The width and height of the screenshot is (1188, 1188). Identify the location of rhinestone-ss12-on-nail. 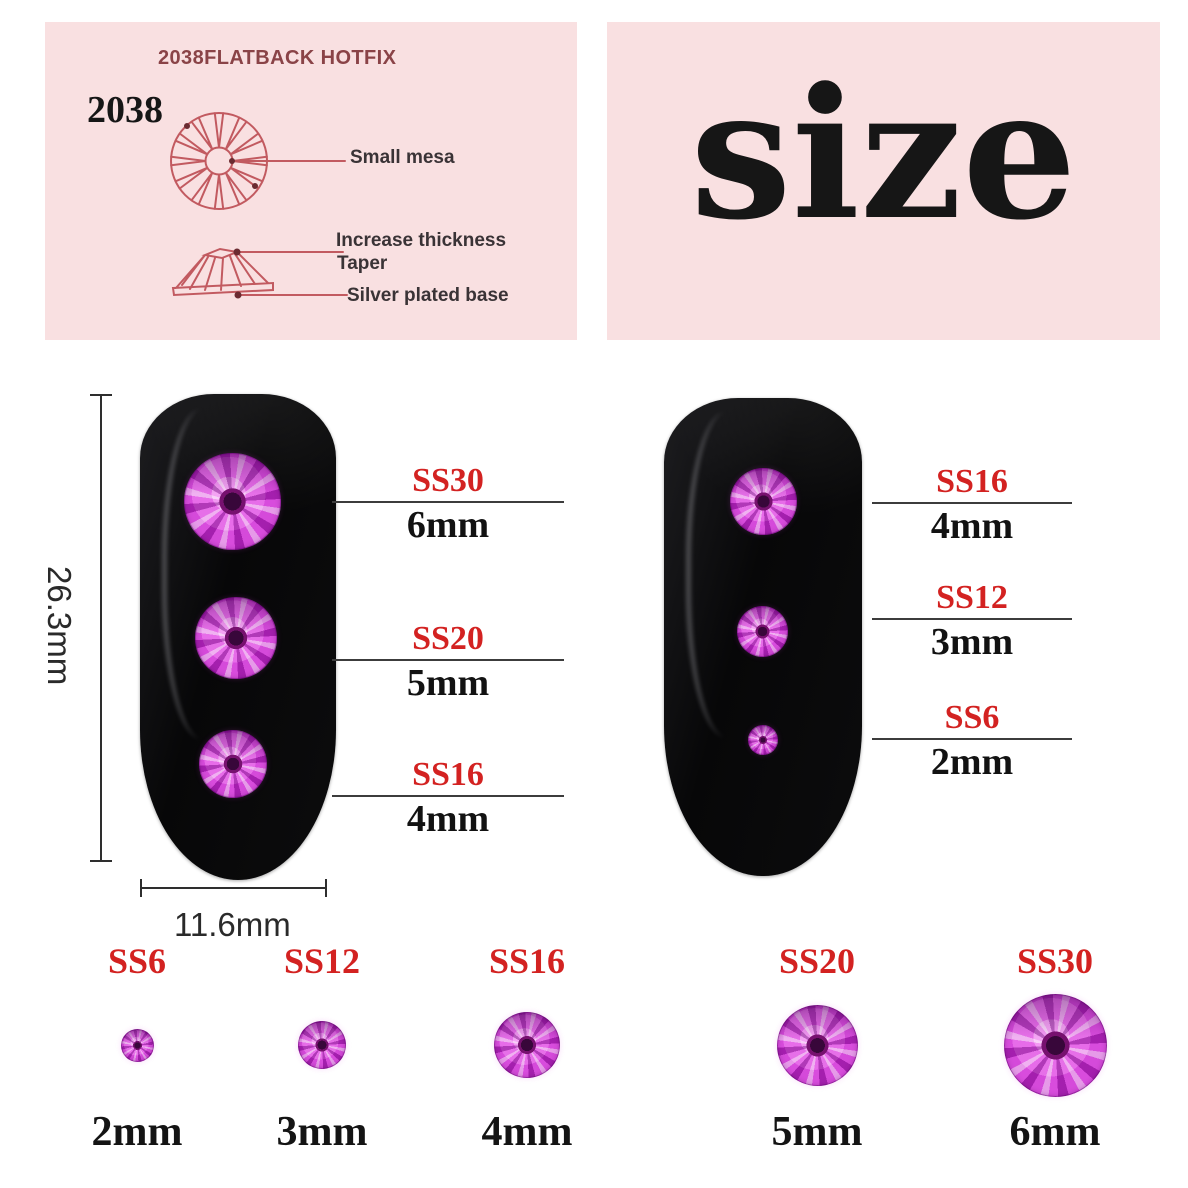
(762, 631).